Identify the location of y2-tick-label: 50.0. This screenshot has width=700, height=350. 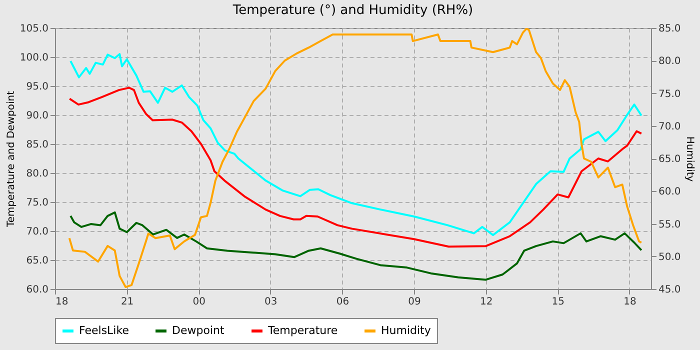
(669, 257).